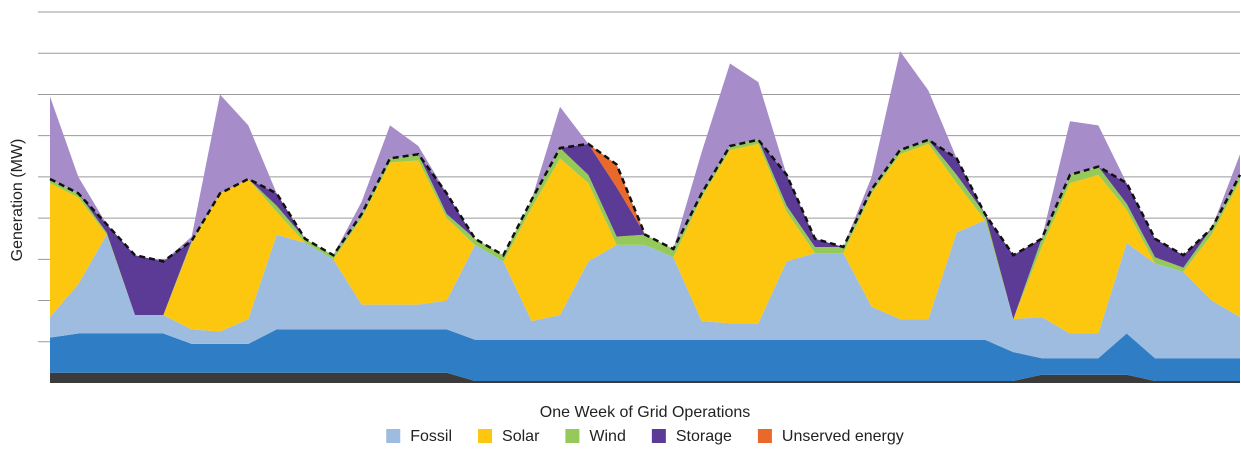 This screenshot has width=1241, height=475. Describe the element at coordinates (645, 412) in the screenshot. I see `x-axis-label: One Week of Grid Operations` at that location.